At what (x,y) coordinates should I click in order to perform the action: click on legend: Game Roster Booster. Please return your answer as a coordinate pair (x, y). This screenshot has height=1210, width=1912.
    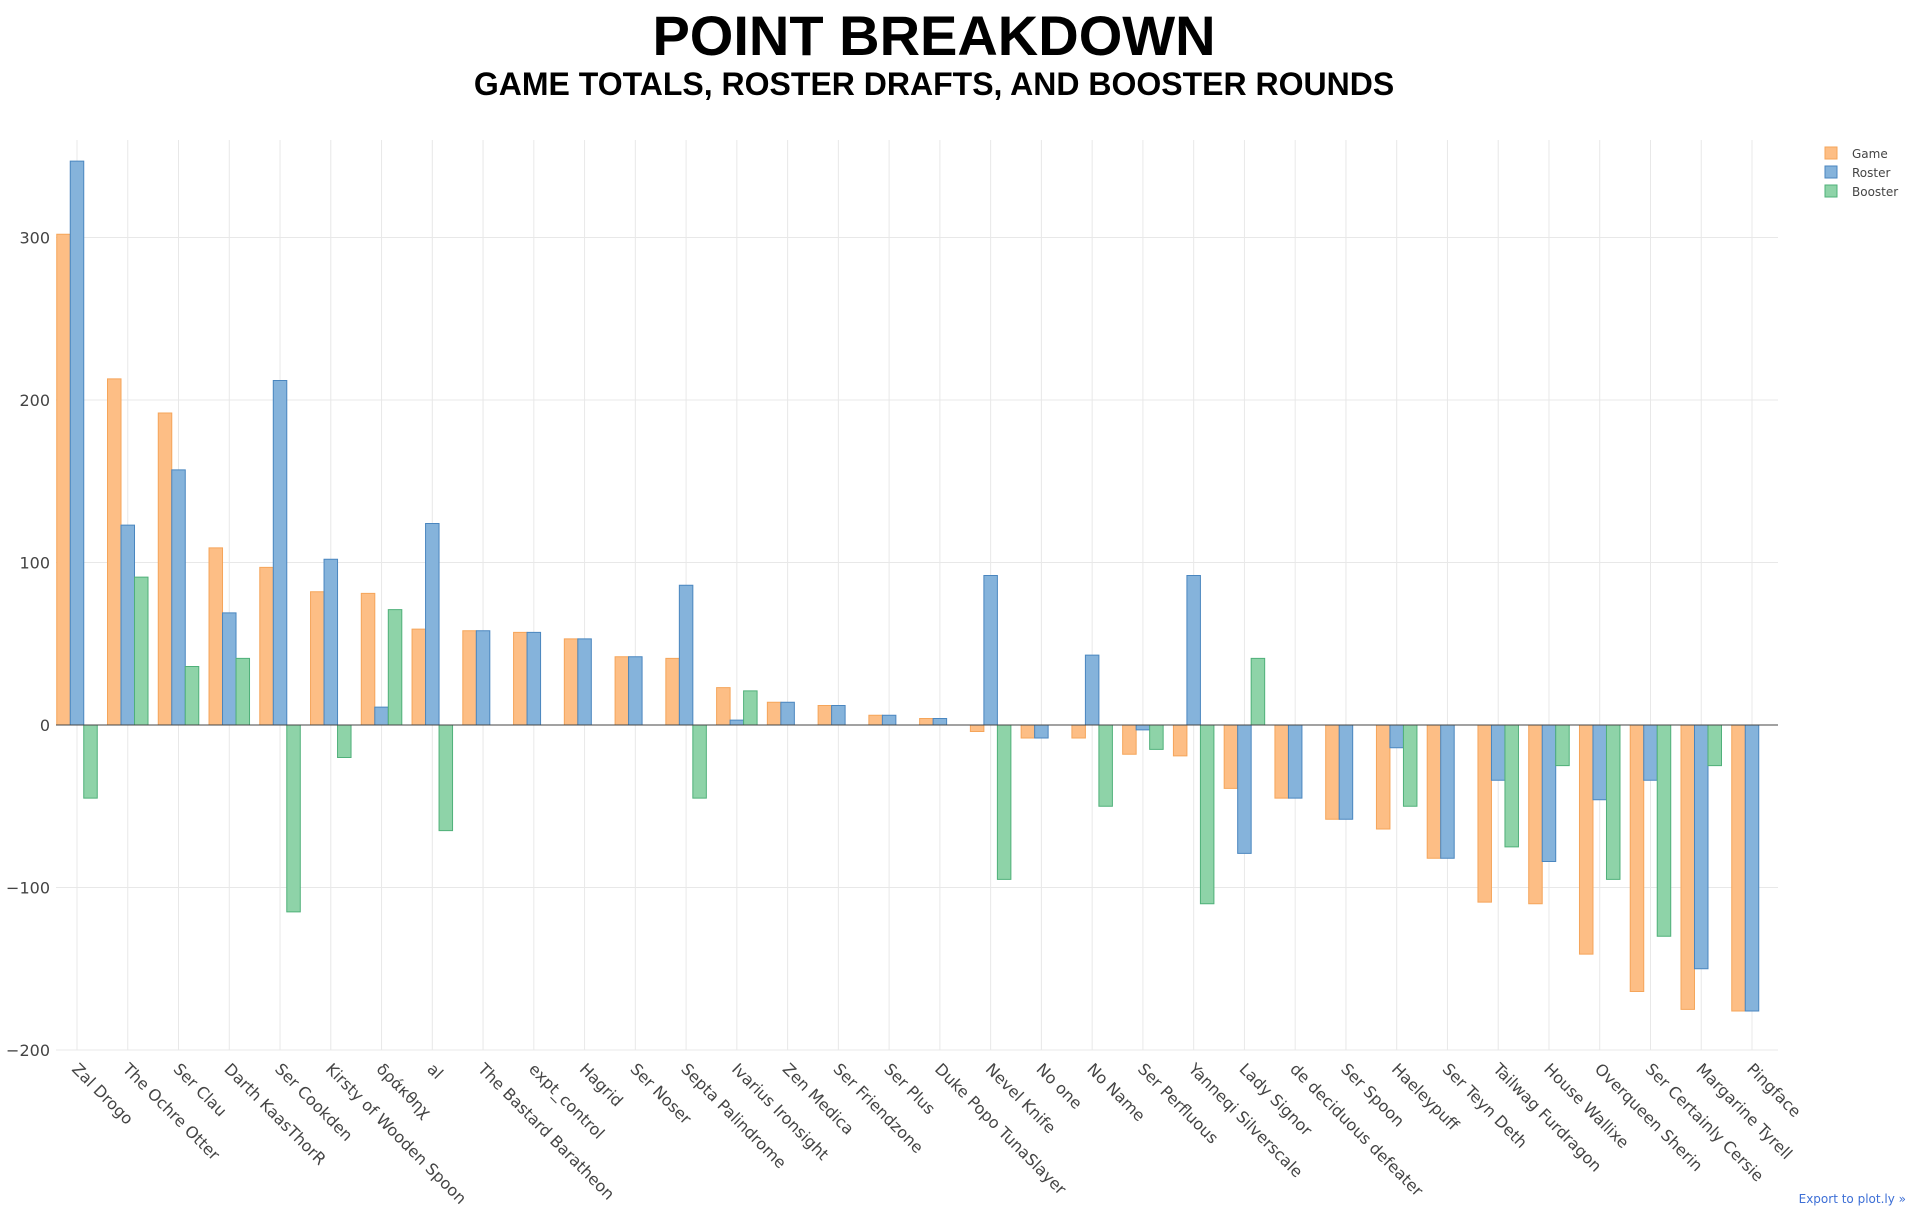
    Looking at the image, I should click on (1861, 172).